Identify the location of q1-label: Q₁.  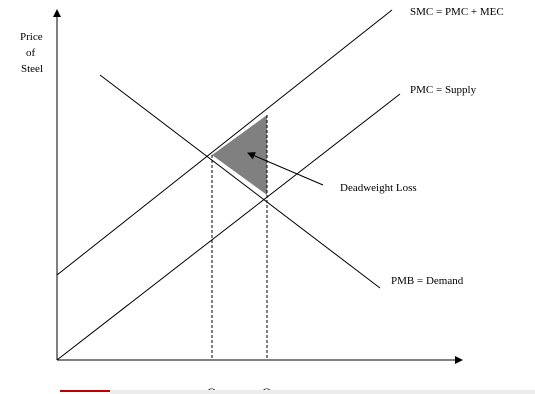
(214, 389).